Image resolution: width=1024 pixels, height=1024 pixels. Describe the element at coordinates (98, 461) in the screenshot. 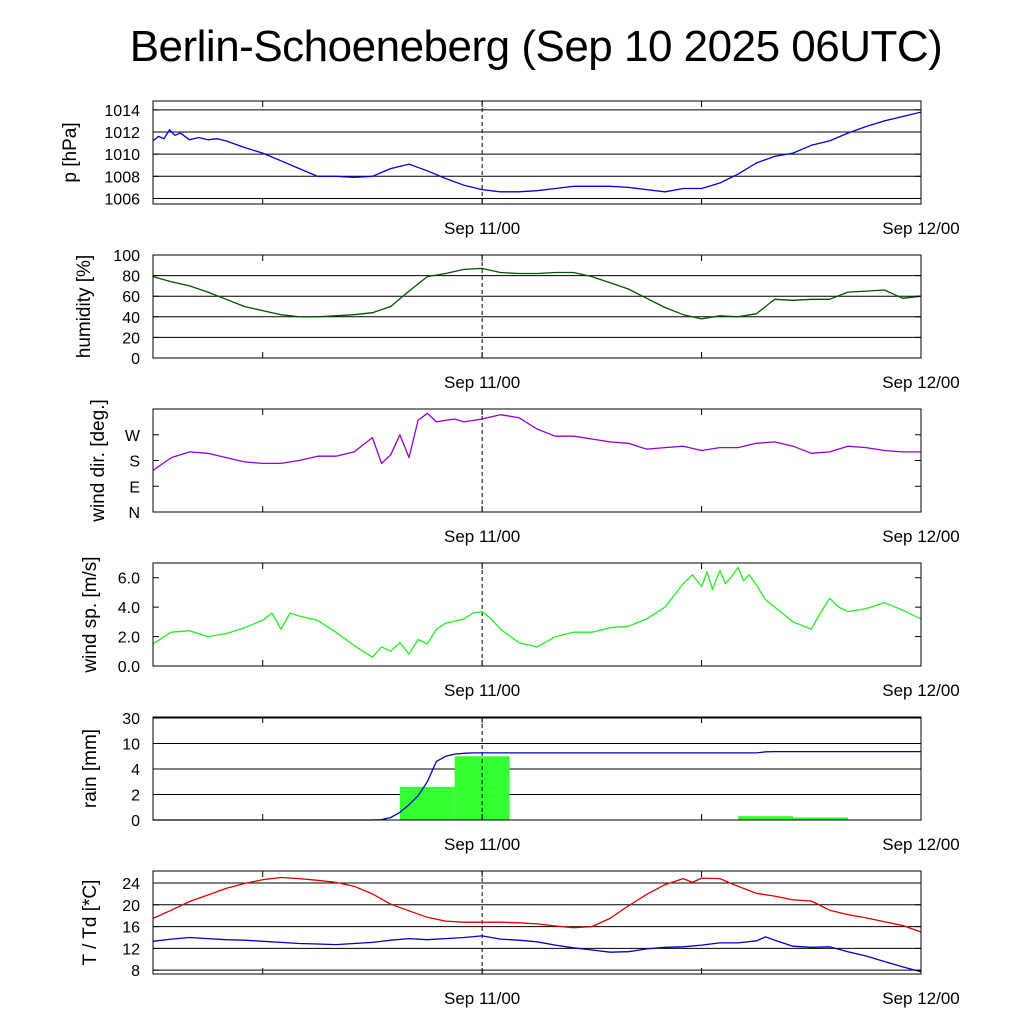

I see `y-axis-label: wind dir. [deg.]` at that location.